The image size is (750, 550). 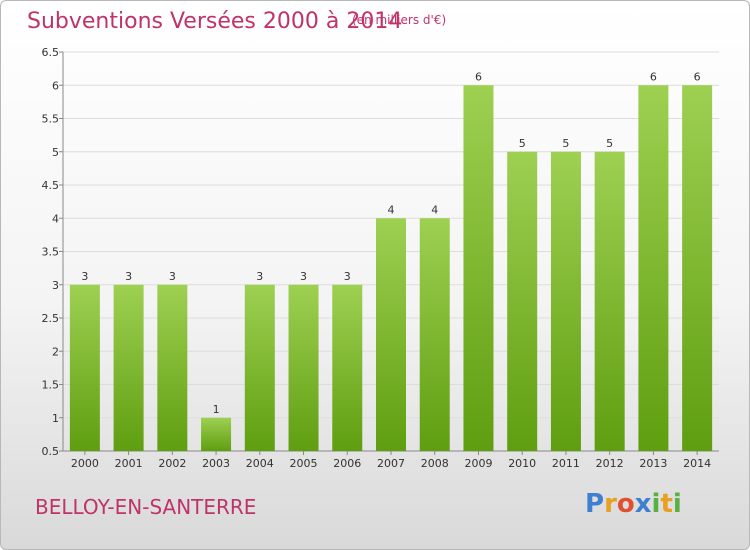 I want to click on x-tick-label: 2005, so click(x=304, y=463).